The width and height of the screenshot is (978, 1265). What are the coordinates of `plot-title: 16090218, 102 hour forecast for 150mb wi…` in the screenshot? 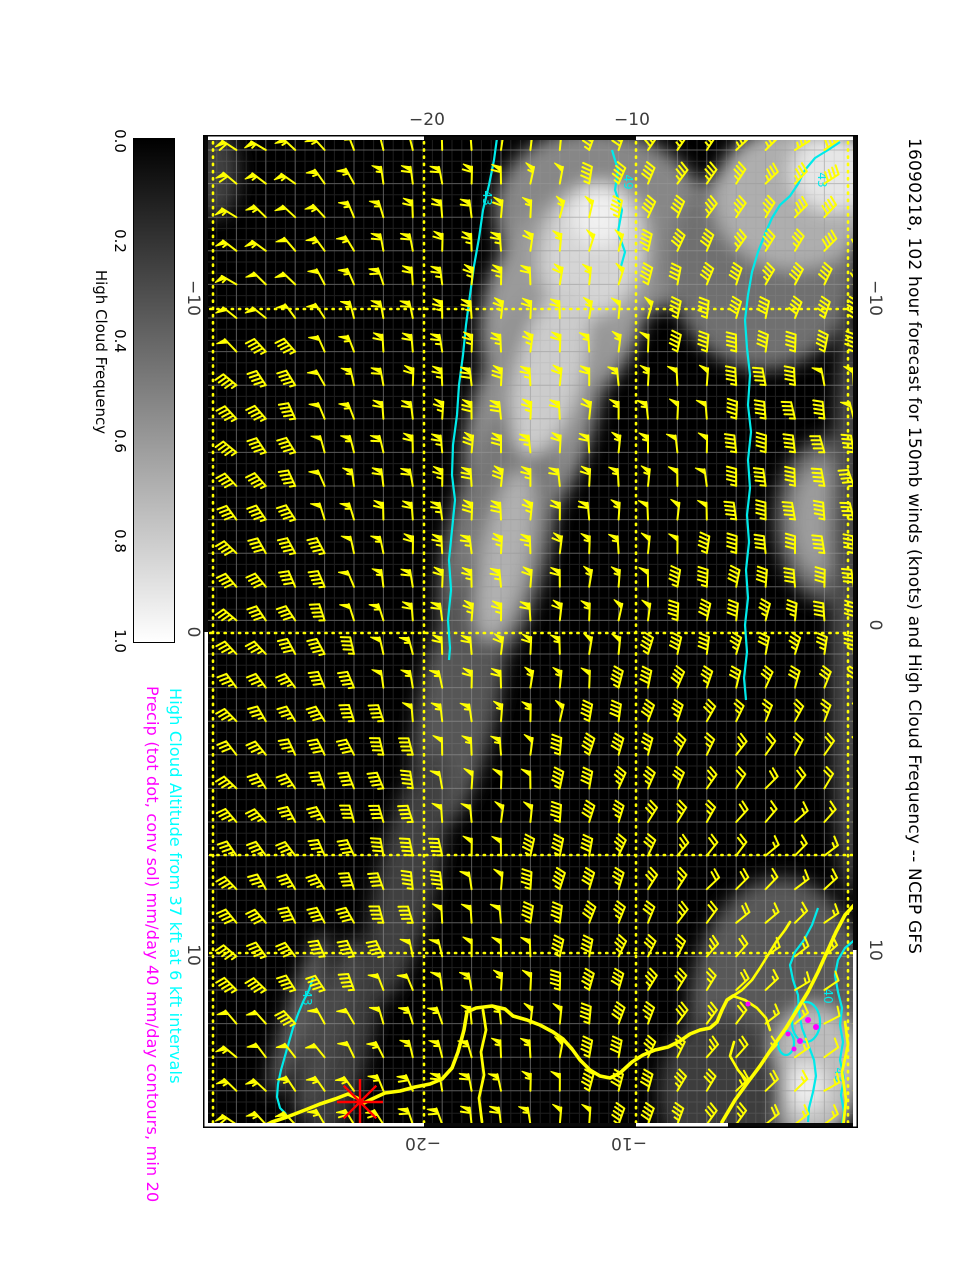 It's located at (914, 546).